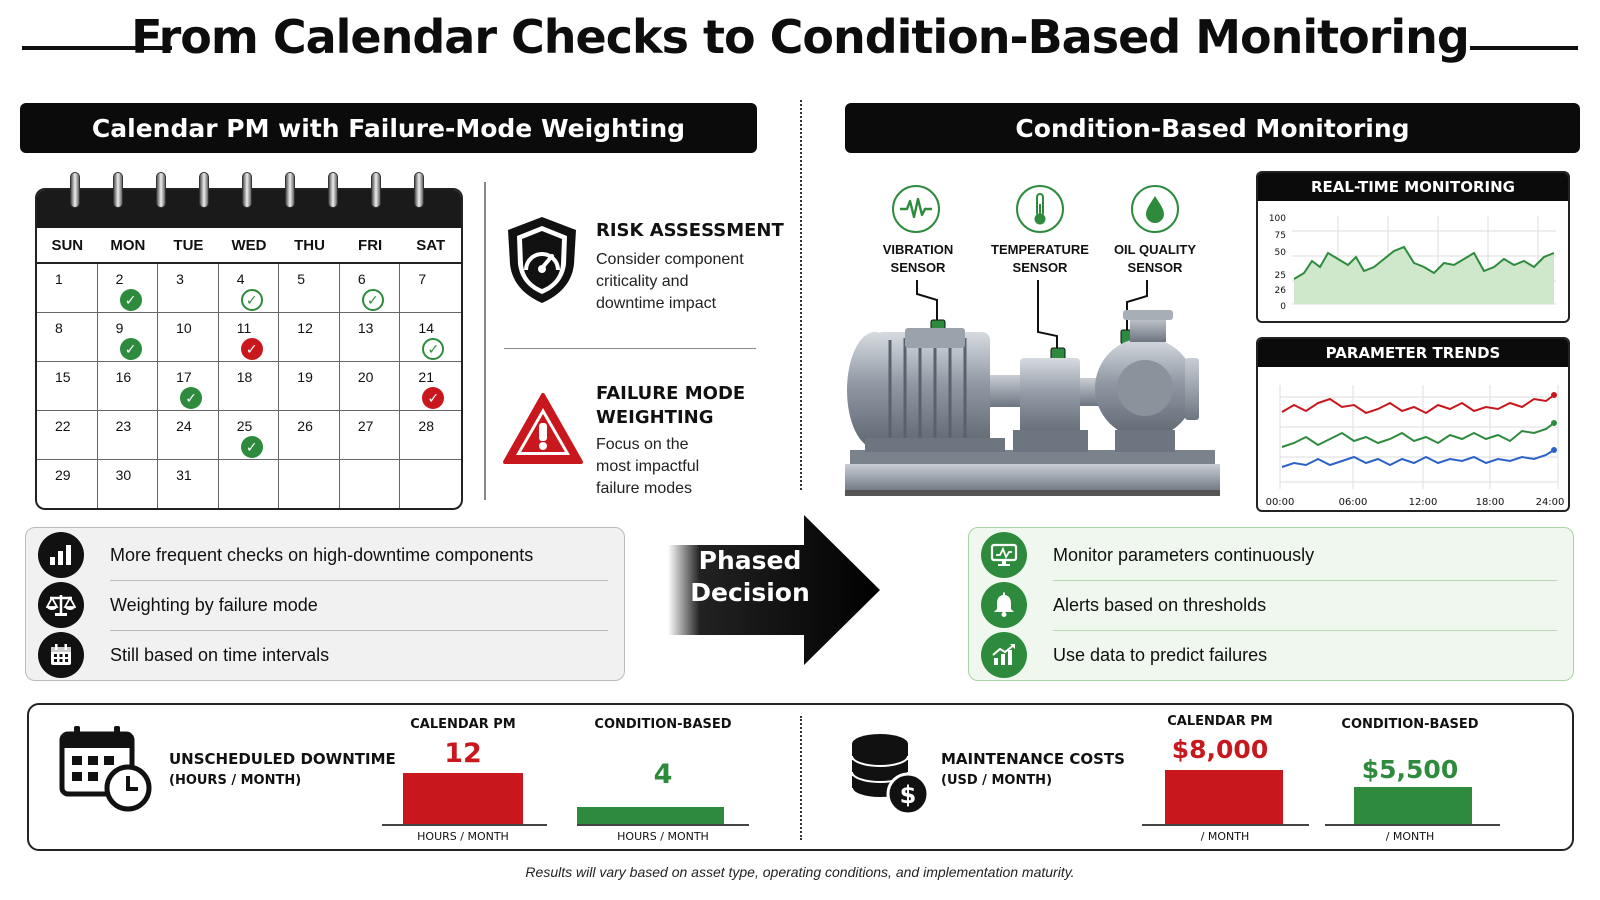 The height and width of the screenshot is (900, 1600). I want to click on calendar-day: 30, so click(128, 484).